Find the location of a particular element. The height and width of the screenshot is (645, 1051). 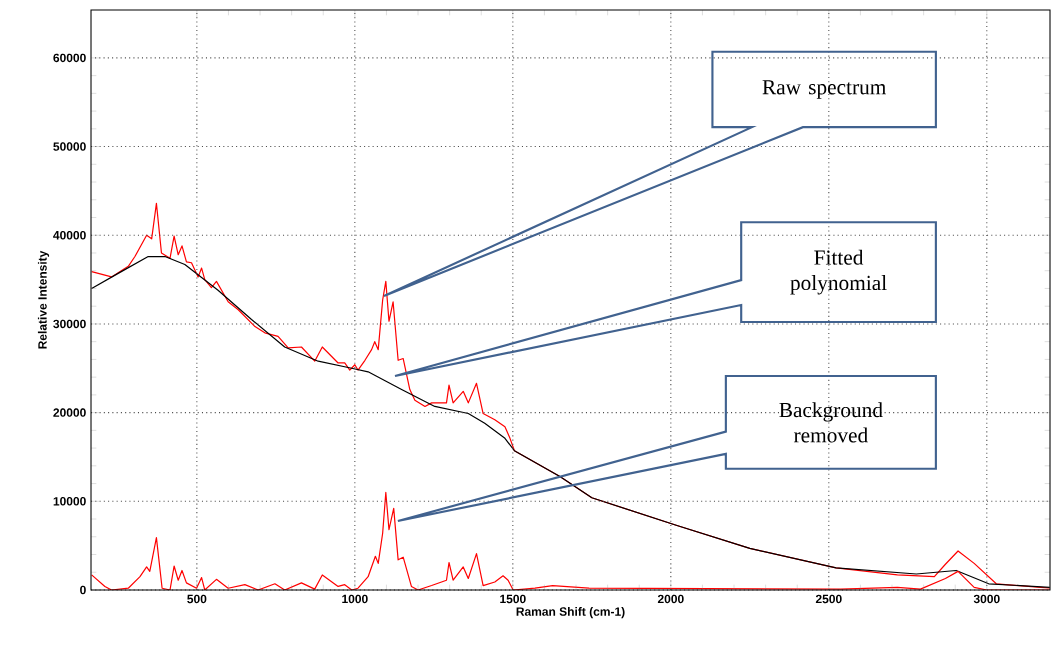

annotation: Background removed is located at coordinates (831, 422).